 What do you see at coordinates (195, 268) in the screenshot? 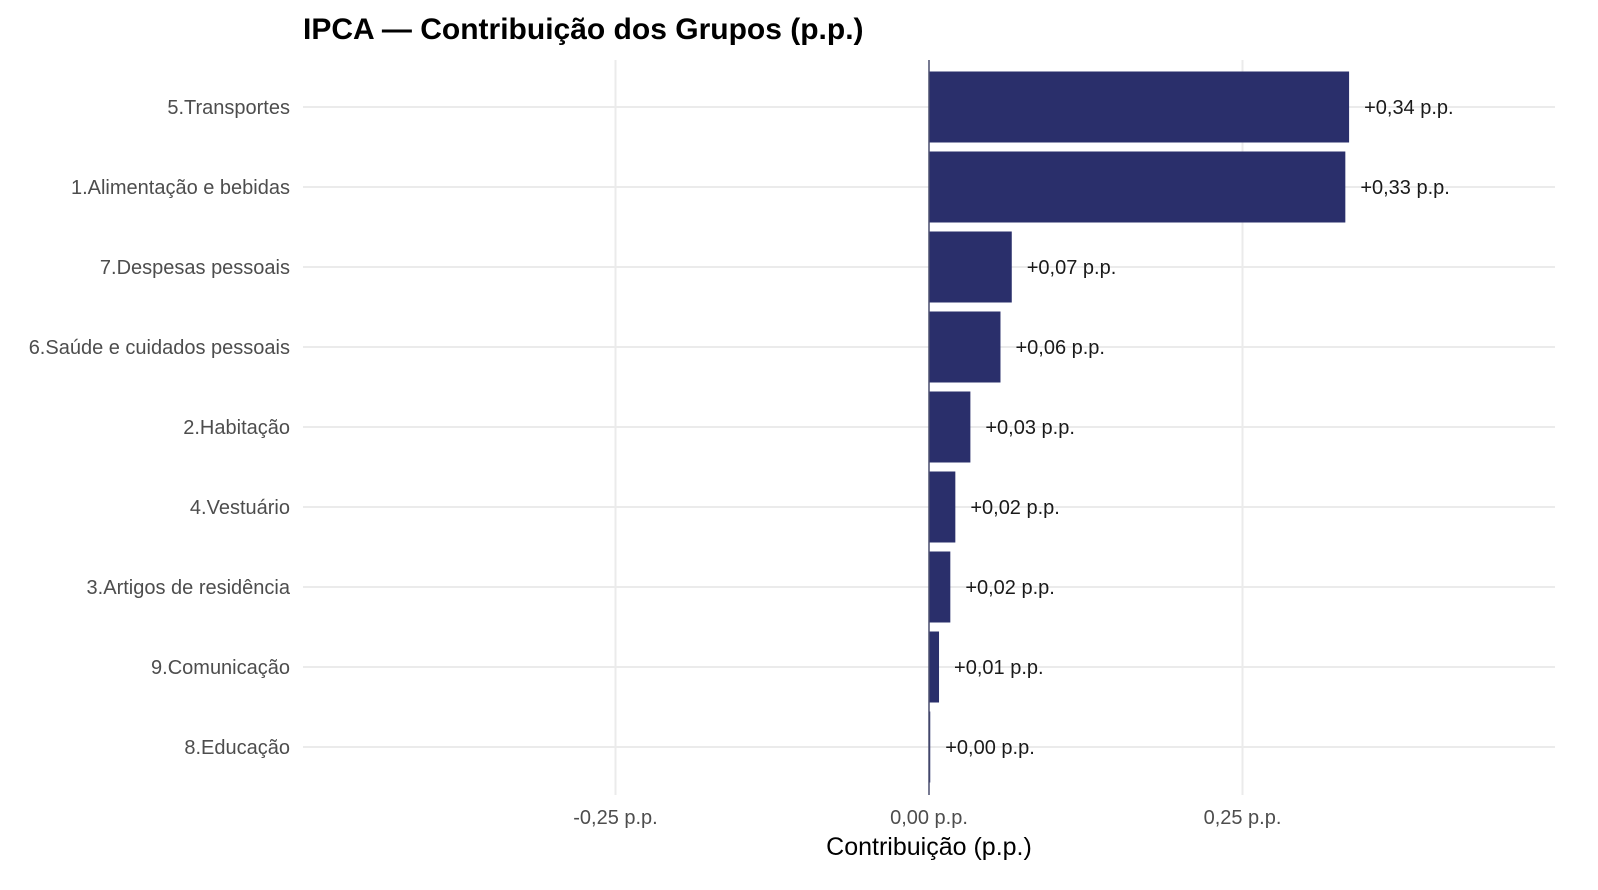
I see `category-label: 7.Despesas pessoais` at bounding box center [195, 268].